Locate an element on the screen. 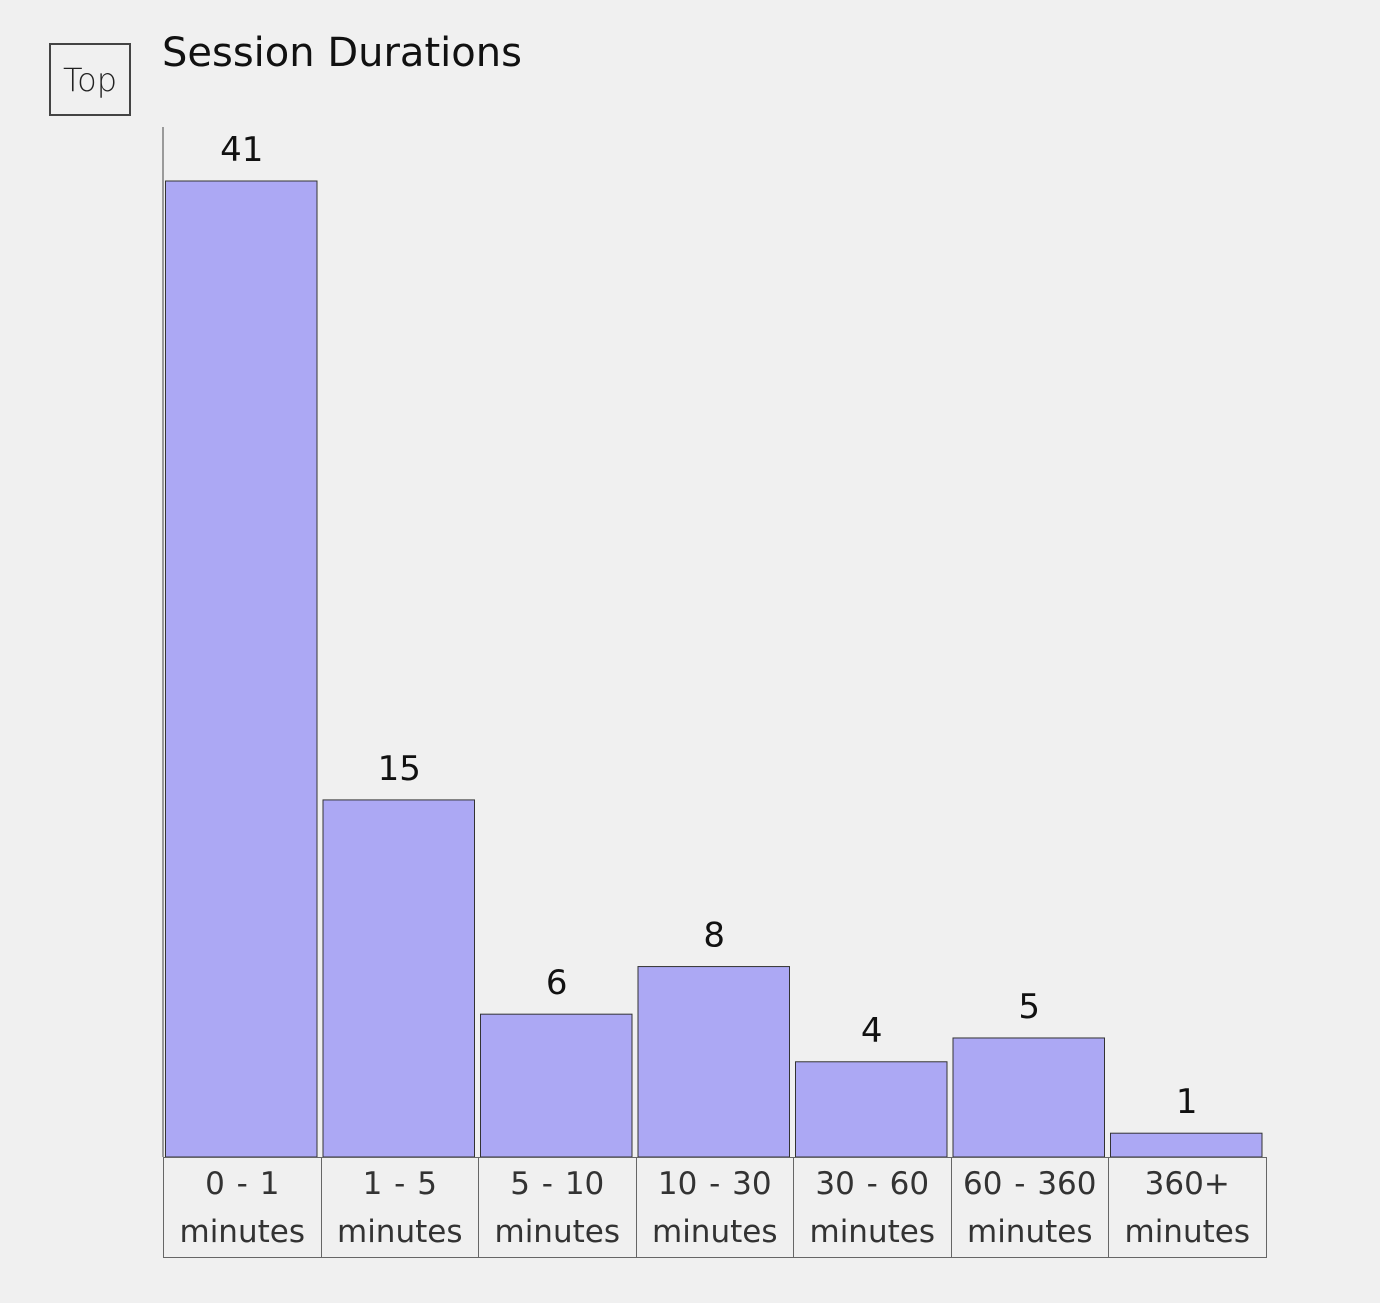  x-tick-label: 5 - 10 minutes is located at coordinates (557, 1207).